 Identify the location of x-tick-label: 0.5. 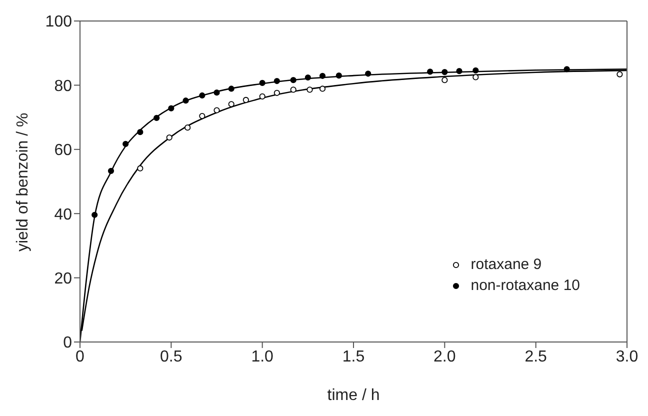
(171, 357).